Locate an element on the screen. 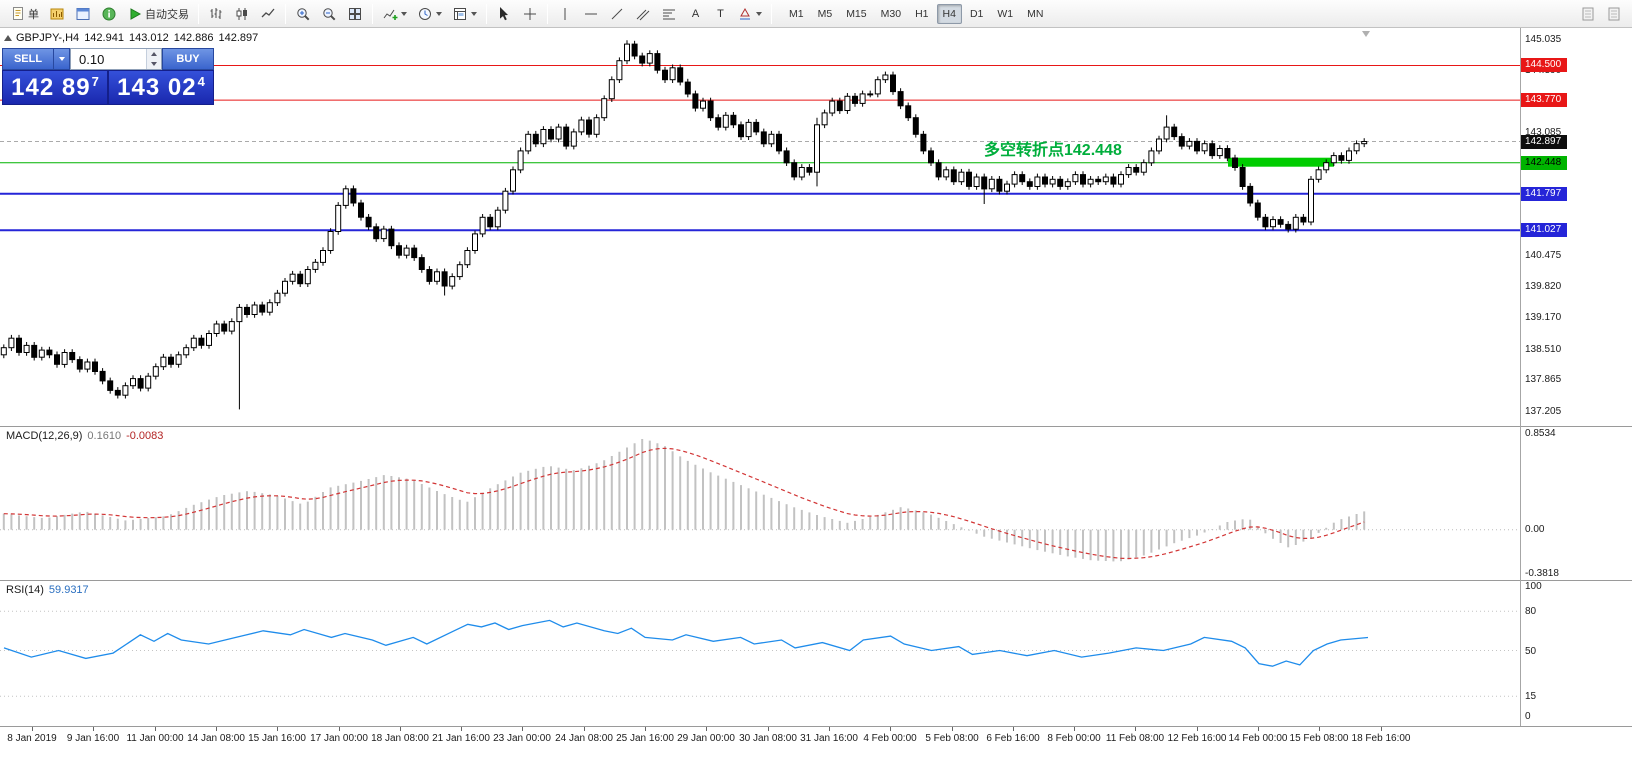 This screenshot has width=1632, height=773. zoom-in-button is located at coordinates (303, 14).